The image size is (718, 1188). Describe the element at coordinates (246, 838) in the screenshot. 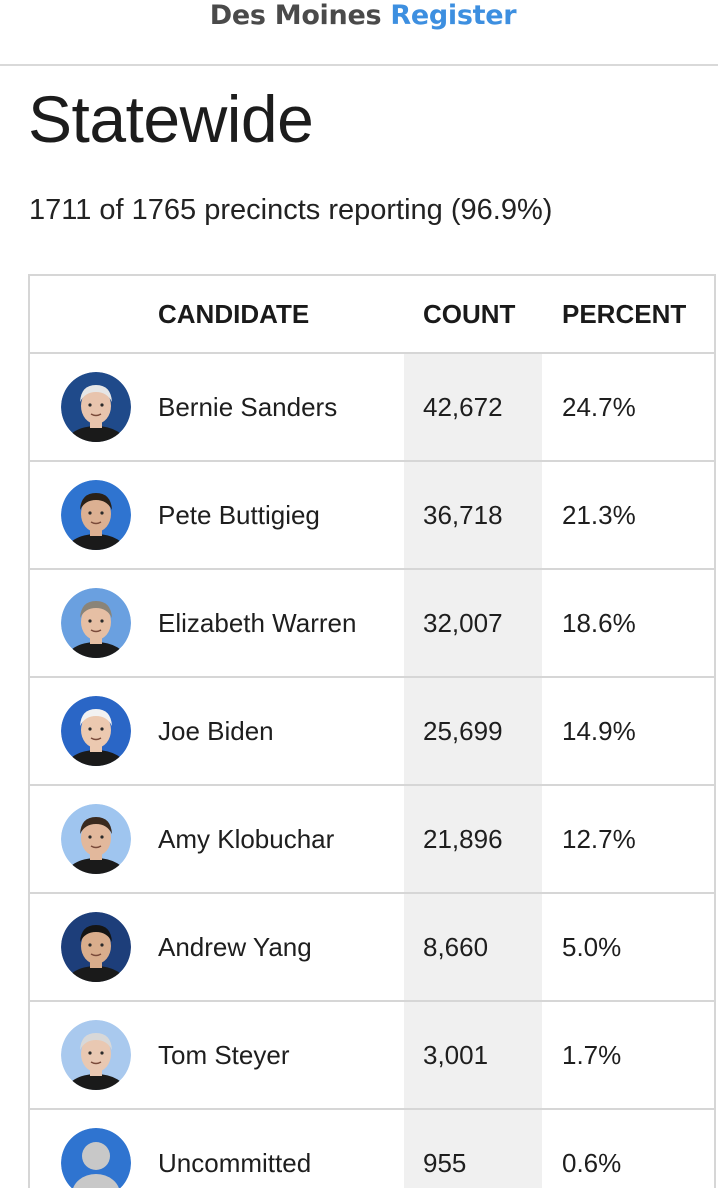

I see `candidate-name: Amy Klobuchar` at that location.